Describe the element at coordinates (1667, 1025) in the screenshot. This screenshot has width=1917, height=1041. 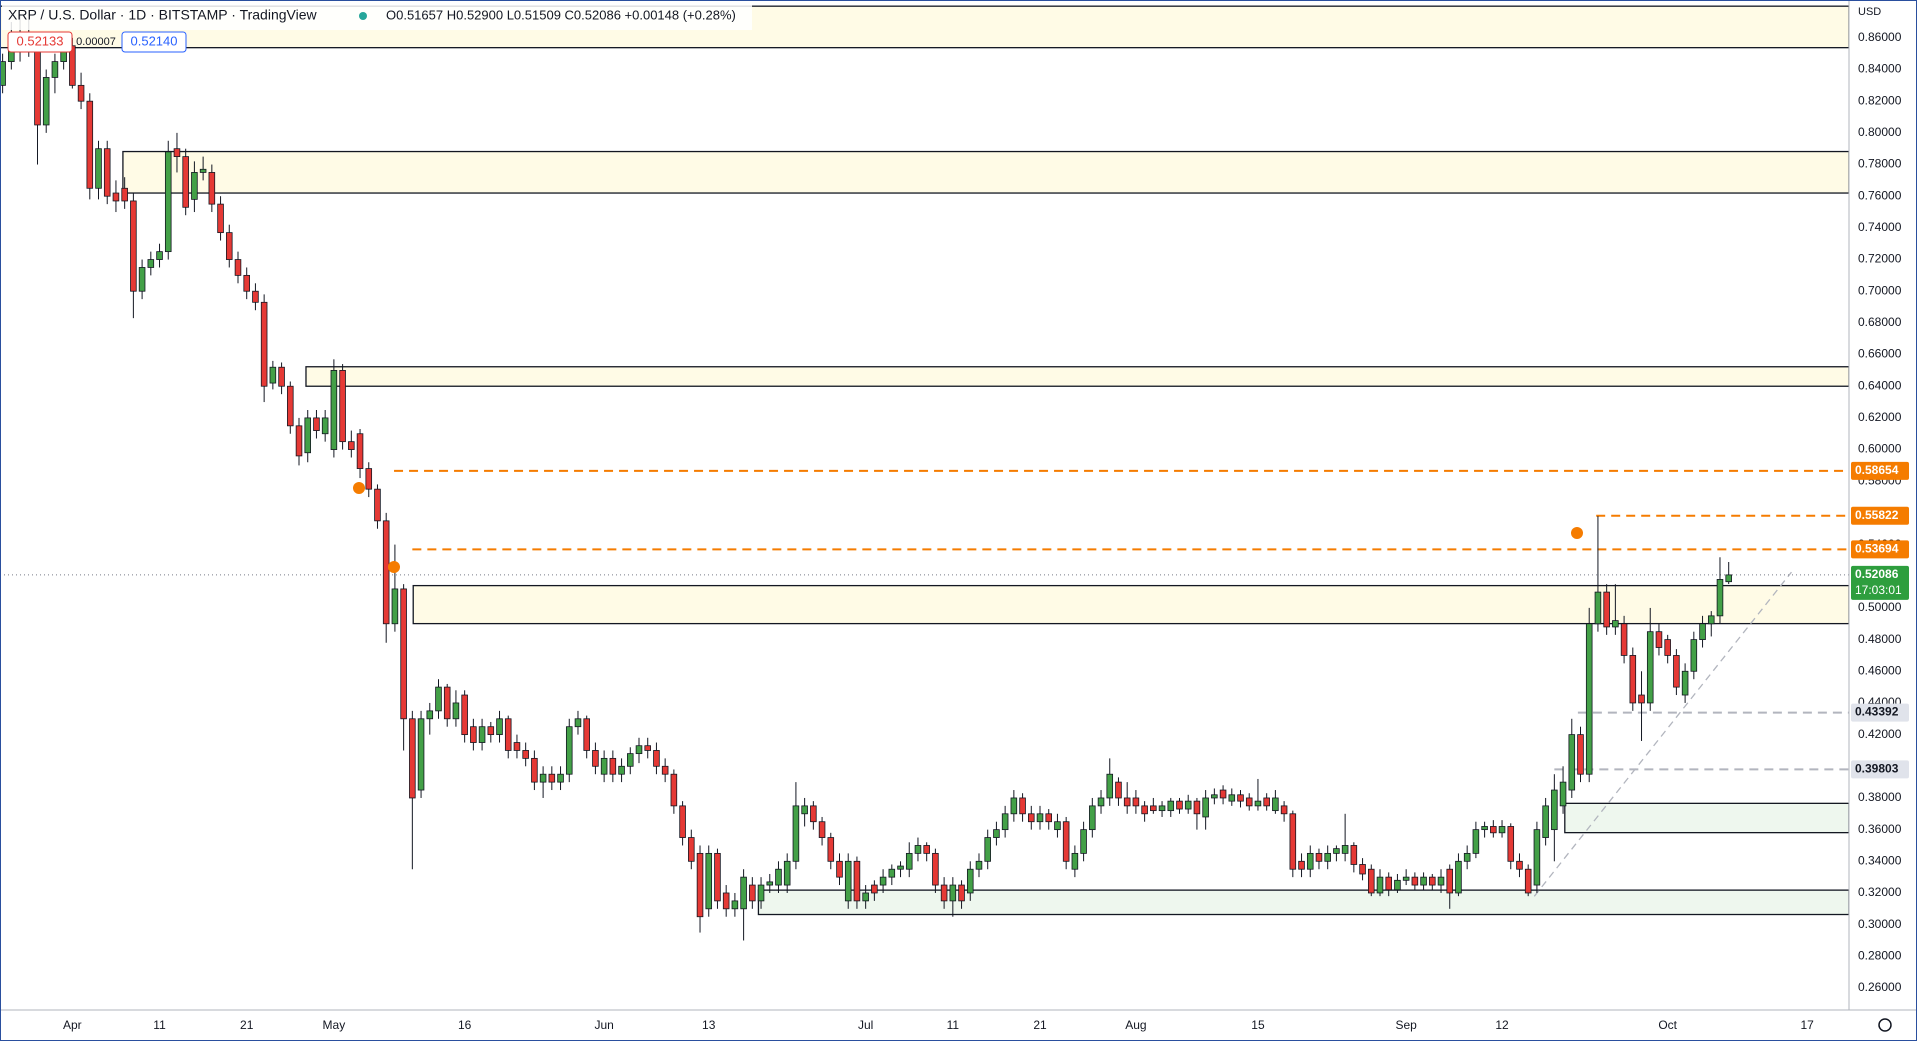
I see `x-tick-label: Oct` at that location.